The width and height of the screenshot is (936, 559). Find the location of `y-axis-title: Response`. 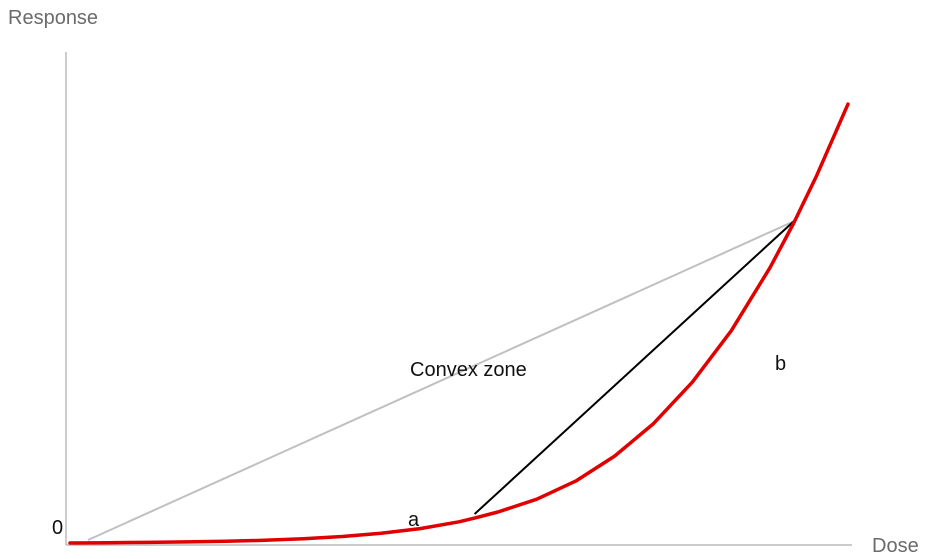

y-axis-title: Response is located at coordinates (53, 18).